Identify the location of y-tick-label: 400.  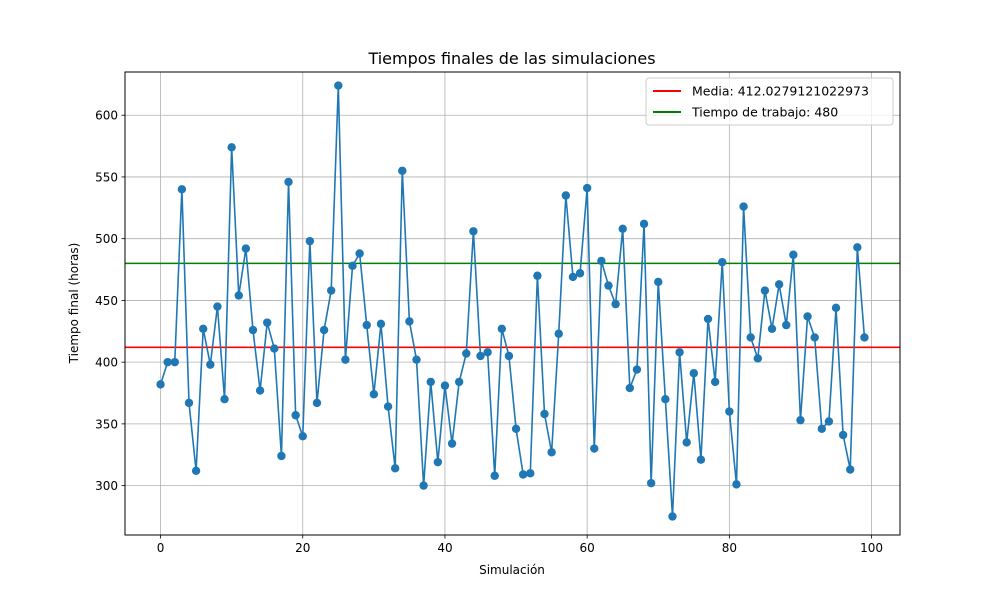
(106, 363).